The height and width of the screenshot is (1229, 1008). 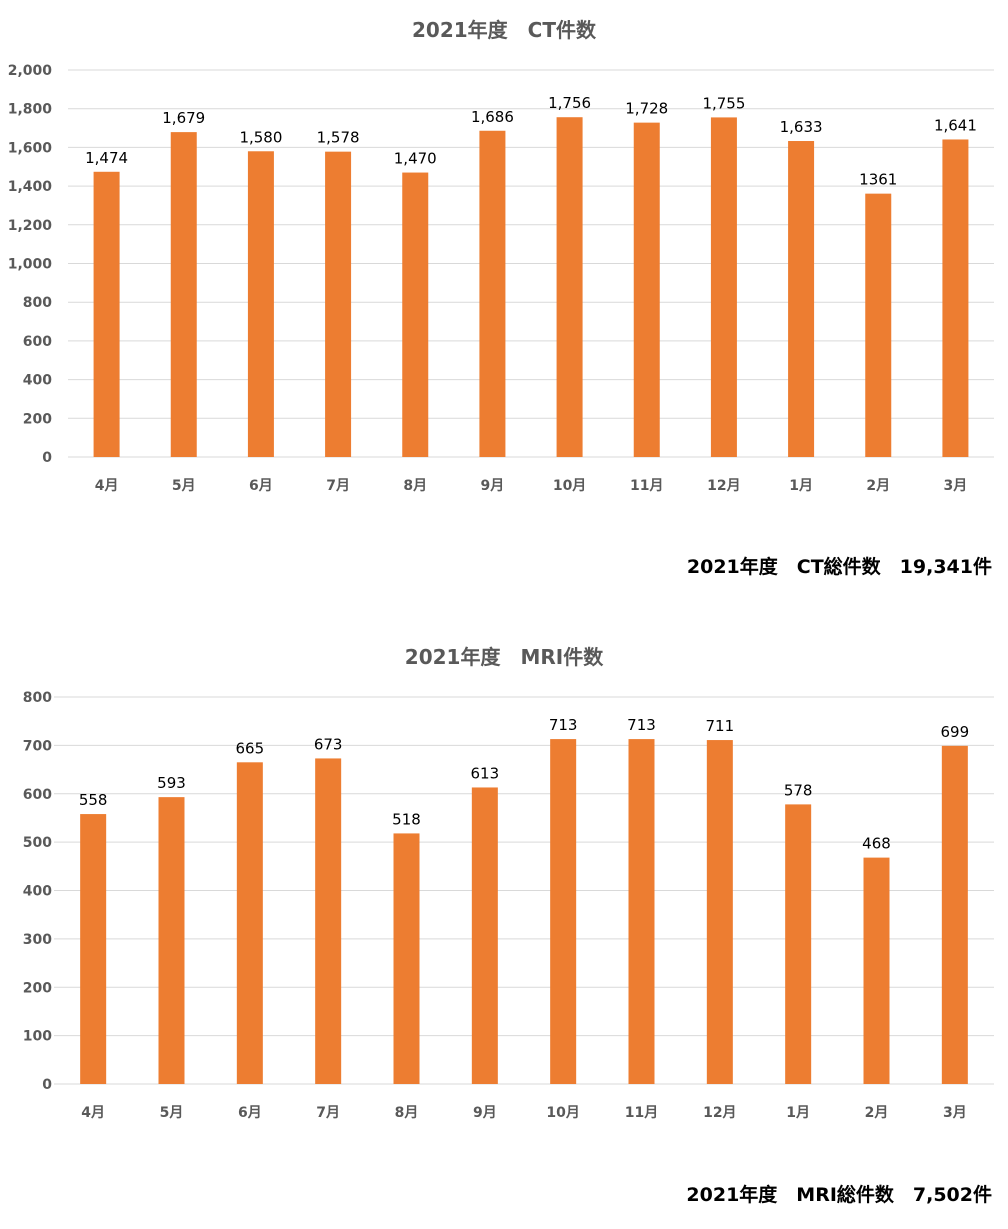 I want to click on mri-category-label: 8月, so click(x=407, y=1113).